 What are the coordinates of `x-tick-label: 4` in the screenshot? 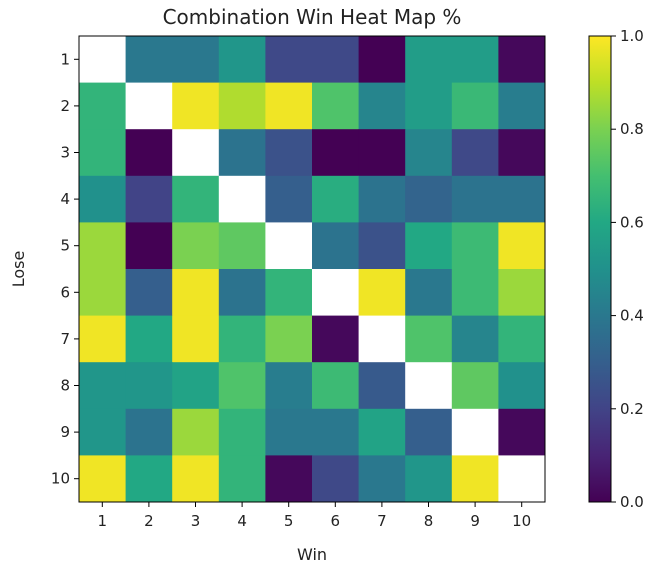 It's located at (242, 521).